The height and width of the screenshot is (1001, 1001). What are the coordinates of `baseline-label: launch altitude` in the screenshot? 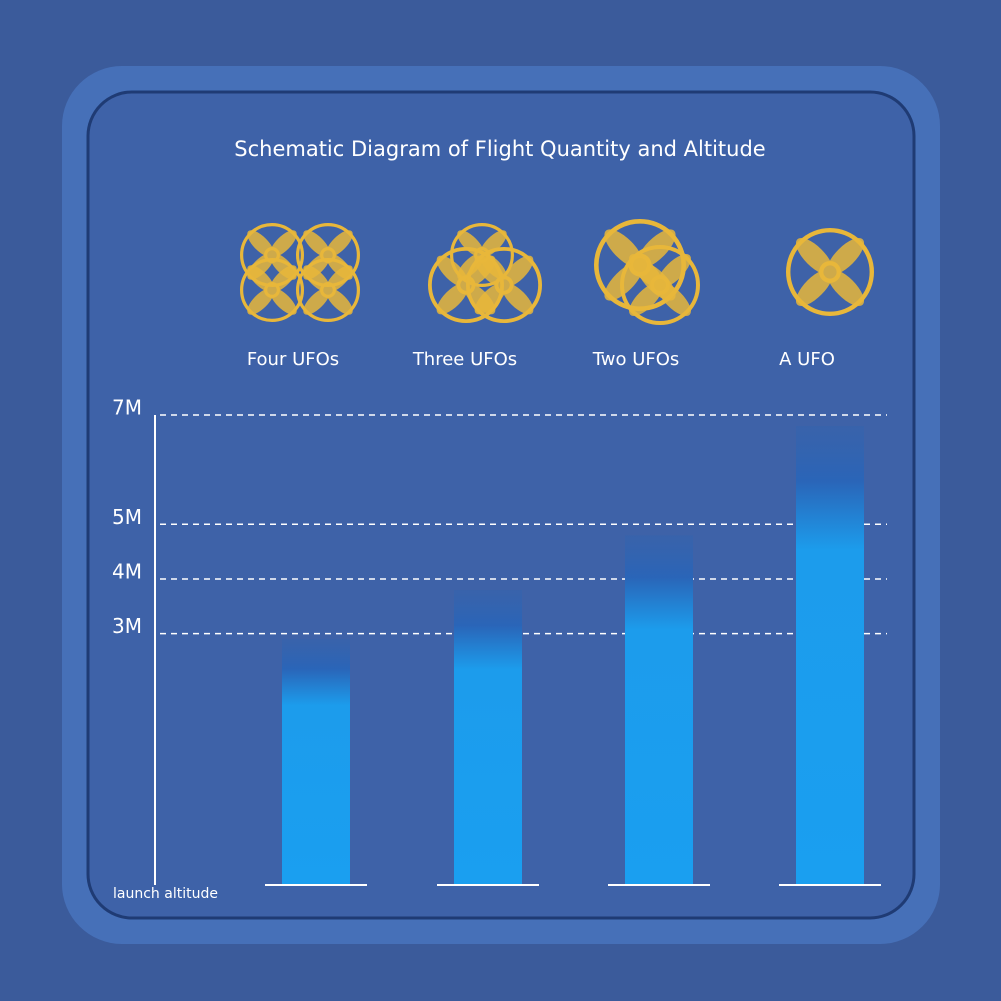 It's located at (165, 894).